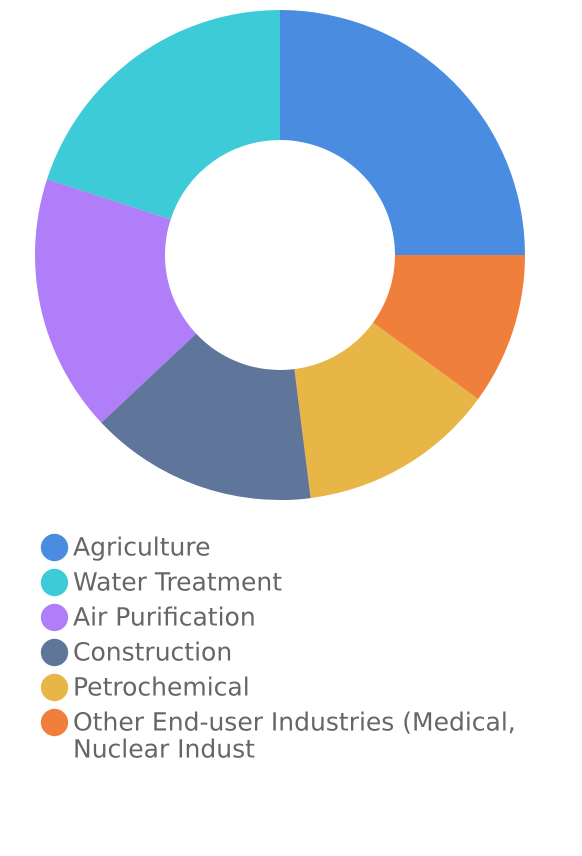 The height and width of the screenshot is (856, 582). I want to click on legend-label: Other End-user Industries (Medical, Nuclear Indust, so click(294, 736).